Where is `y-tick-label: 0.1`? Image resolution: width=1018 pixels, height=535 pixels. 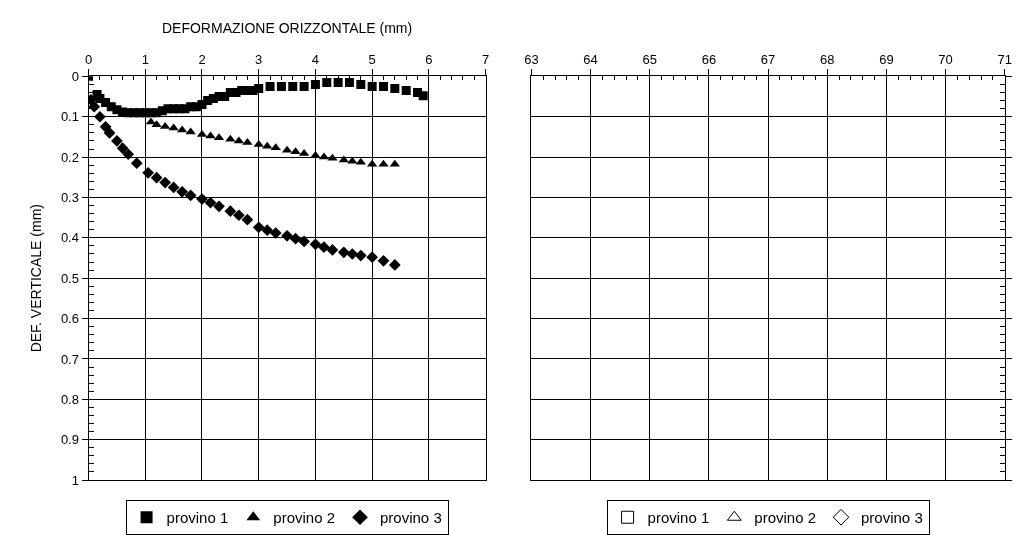 y-tick-label: 0.1 is located at coordinates (69, 117).